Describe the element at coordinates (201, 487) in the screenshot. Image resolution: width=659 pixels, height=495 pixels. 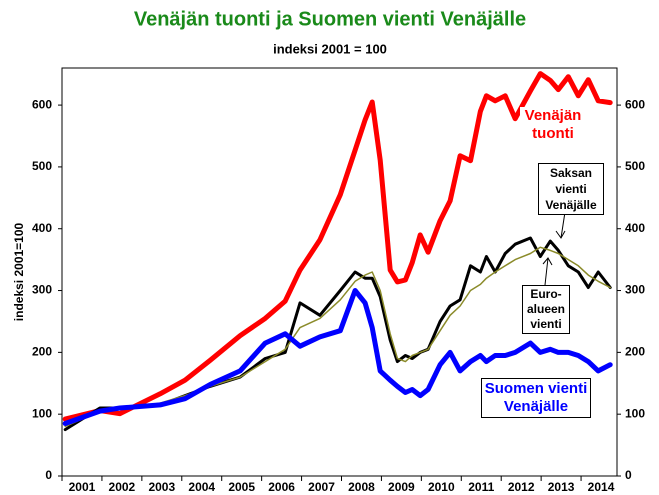
I see `x-tick-label: 2004` at that location.